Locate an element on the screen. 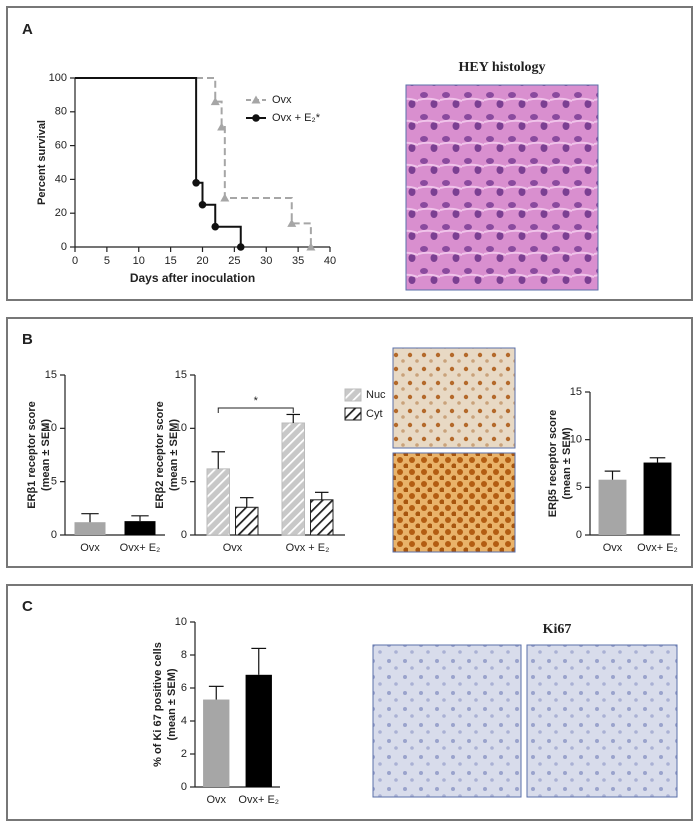 Image resolution: width=700 pixels, height=831 pixels. image-title: Ki67 is located at coordinates (557, 629).